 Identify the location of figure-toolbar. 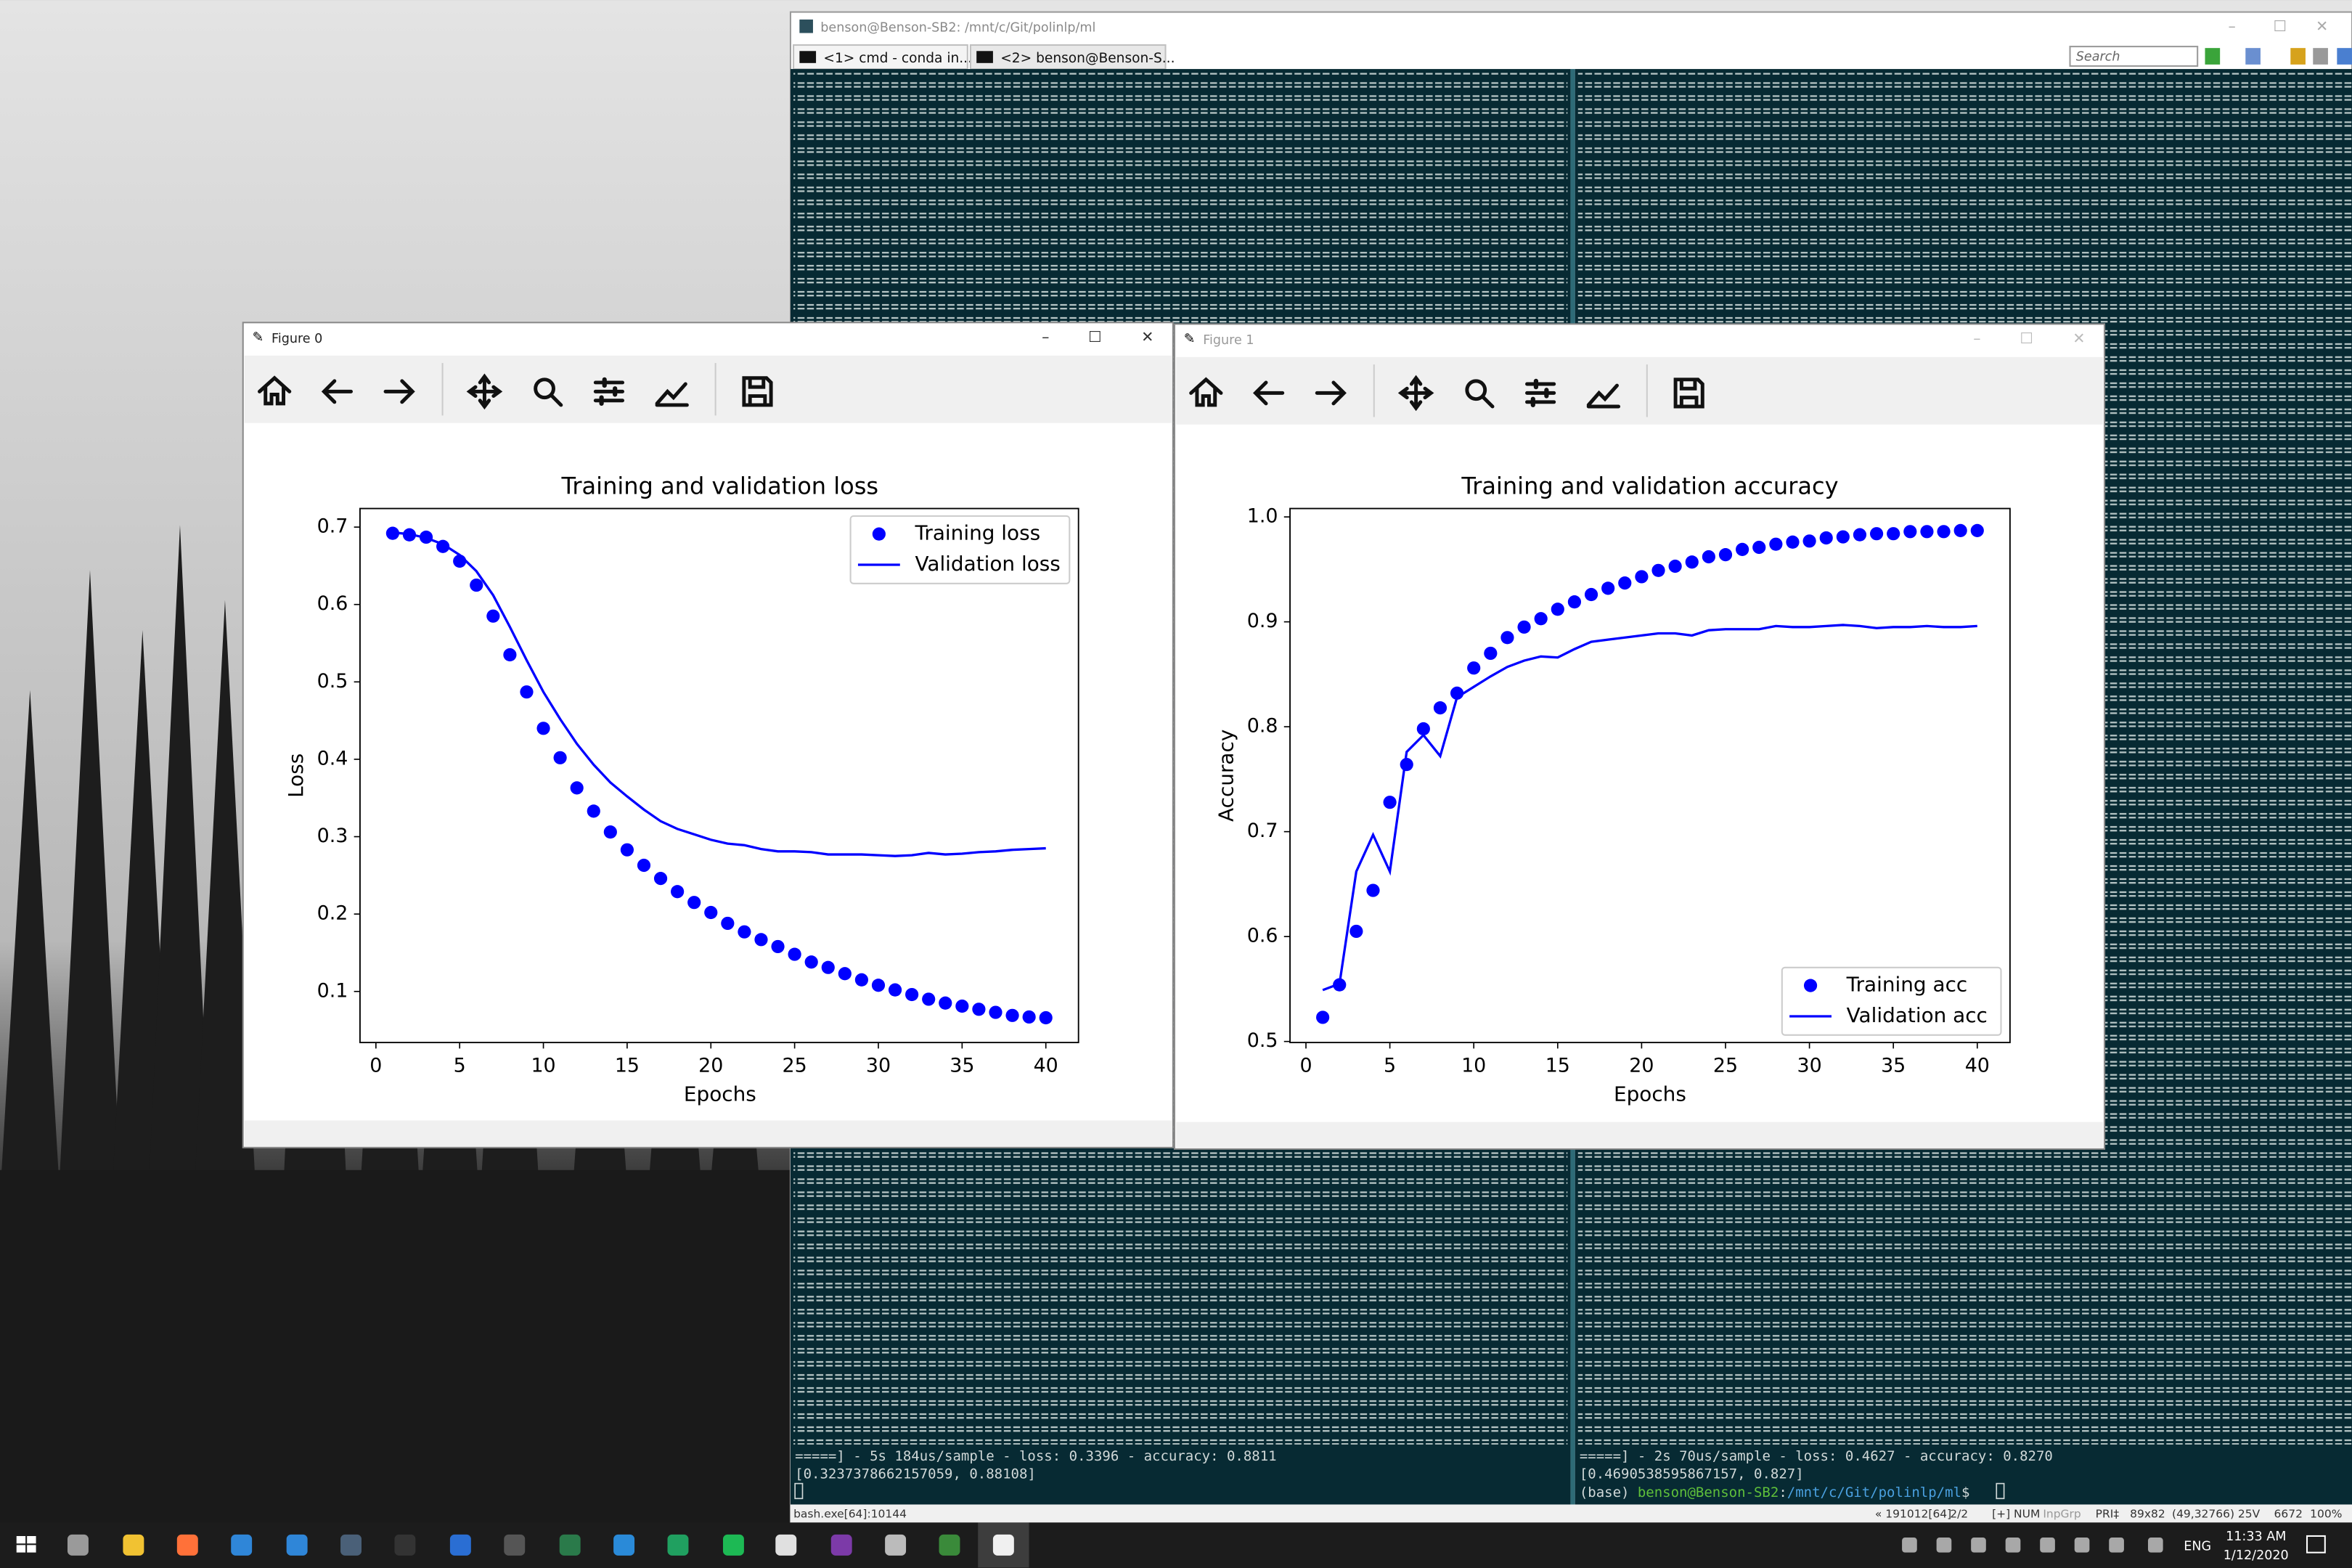
(1639, 391).